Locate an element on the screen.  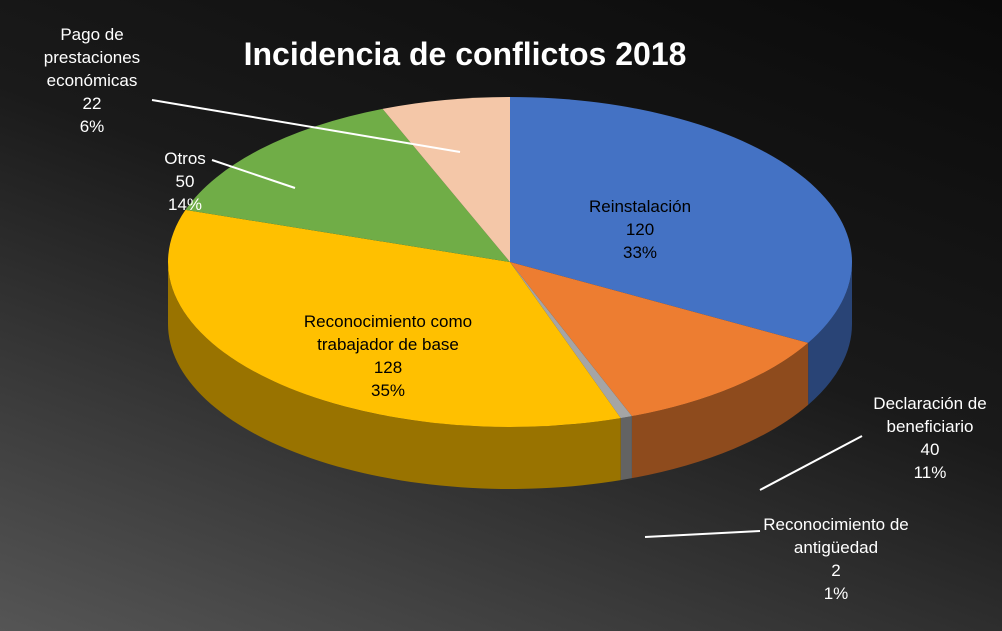
slice-value: 120 is located at coordinates (640, 229).